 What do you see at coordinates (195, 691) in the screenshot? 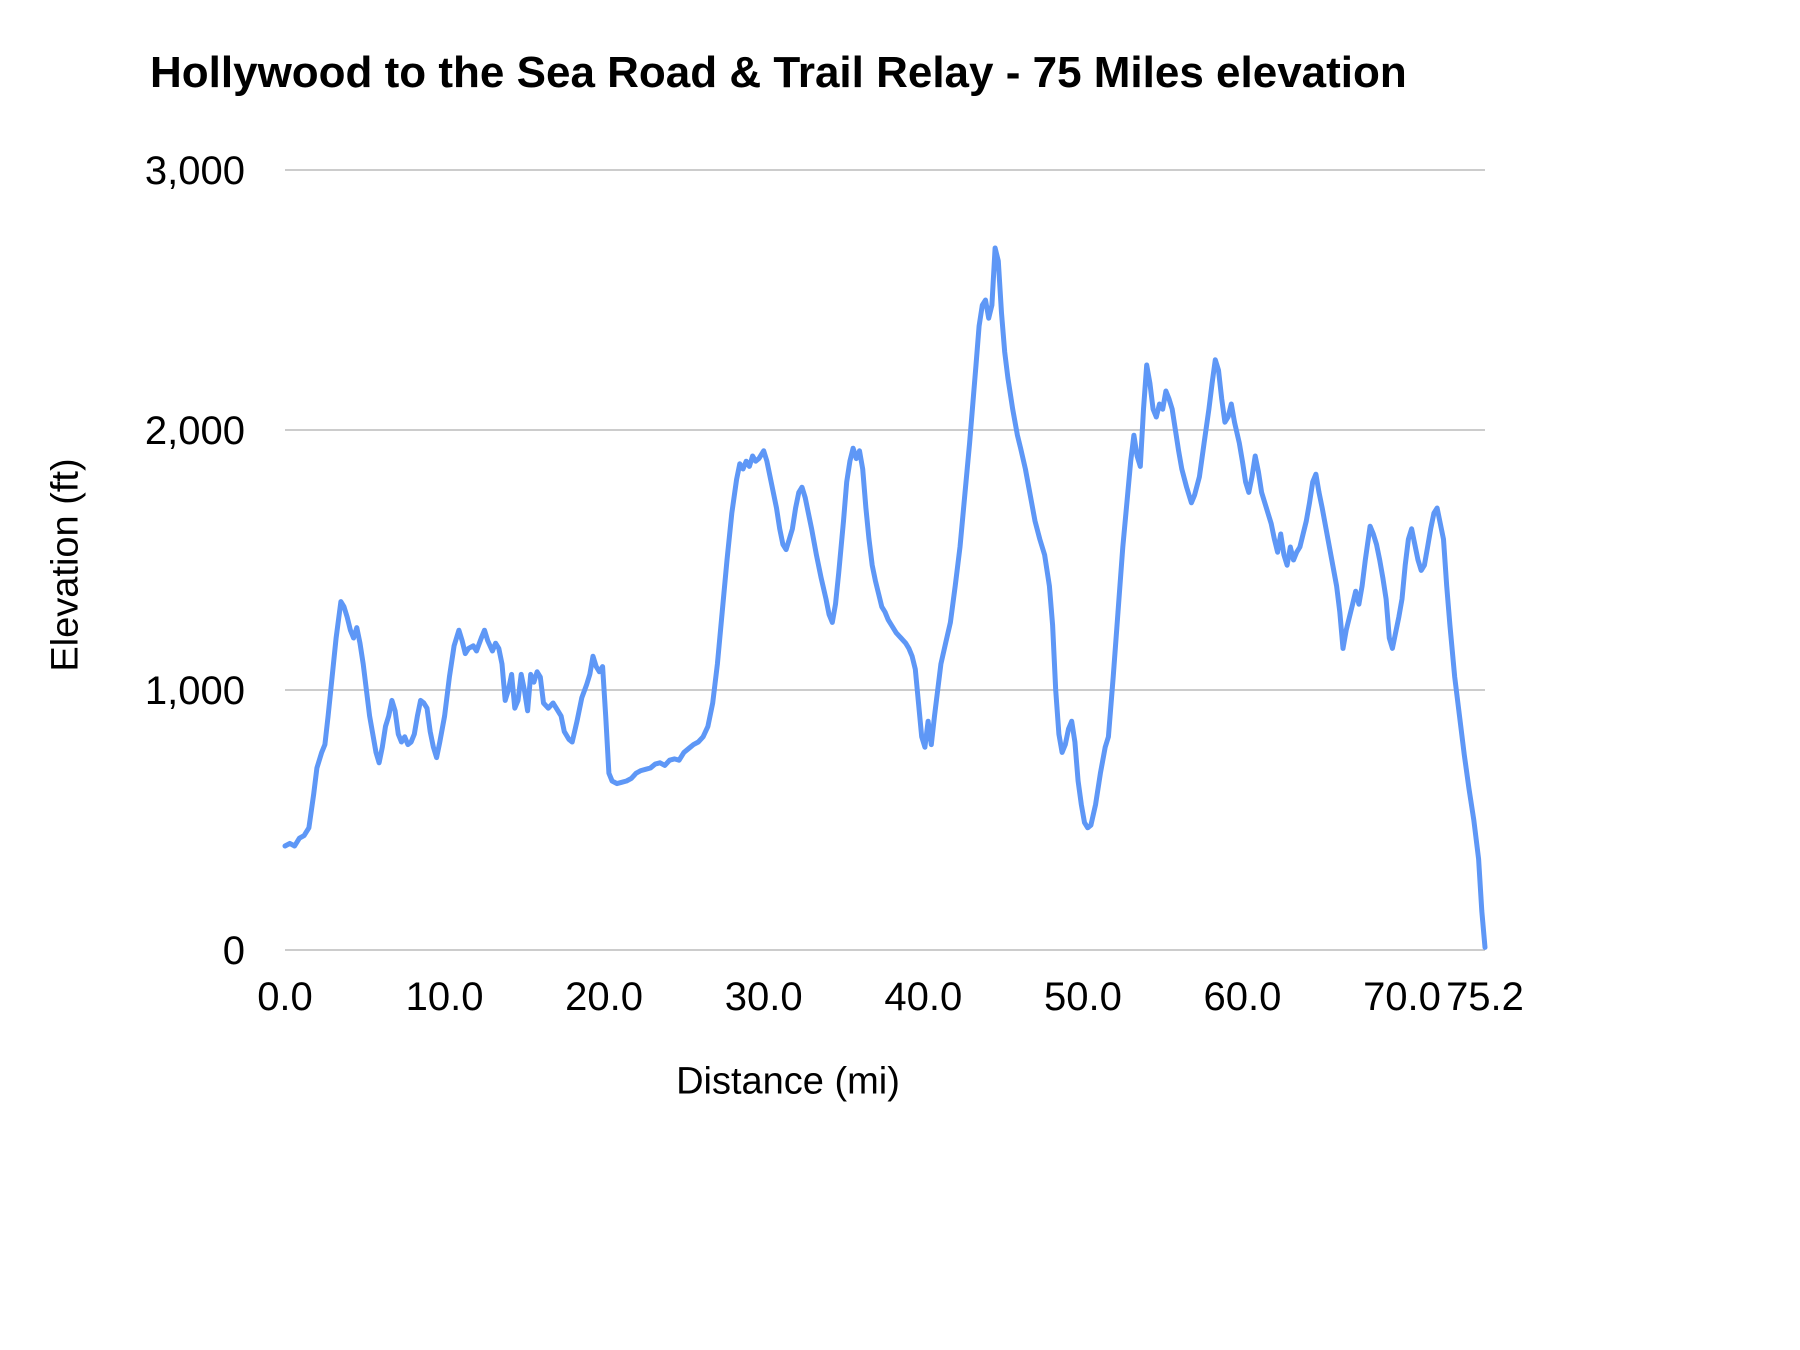
I see `y-tick-label: 1,000` at bounding box center [195, 691].